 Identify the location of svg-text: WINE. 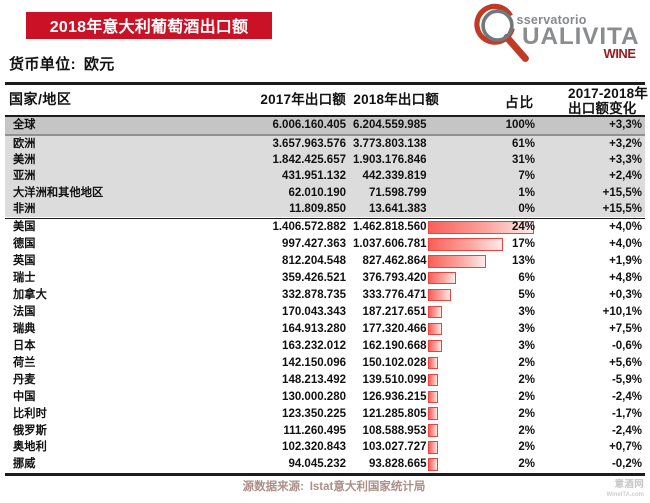
(620, 53).